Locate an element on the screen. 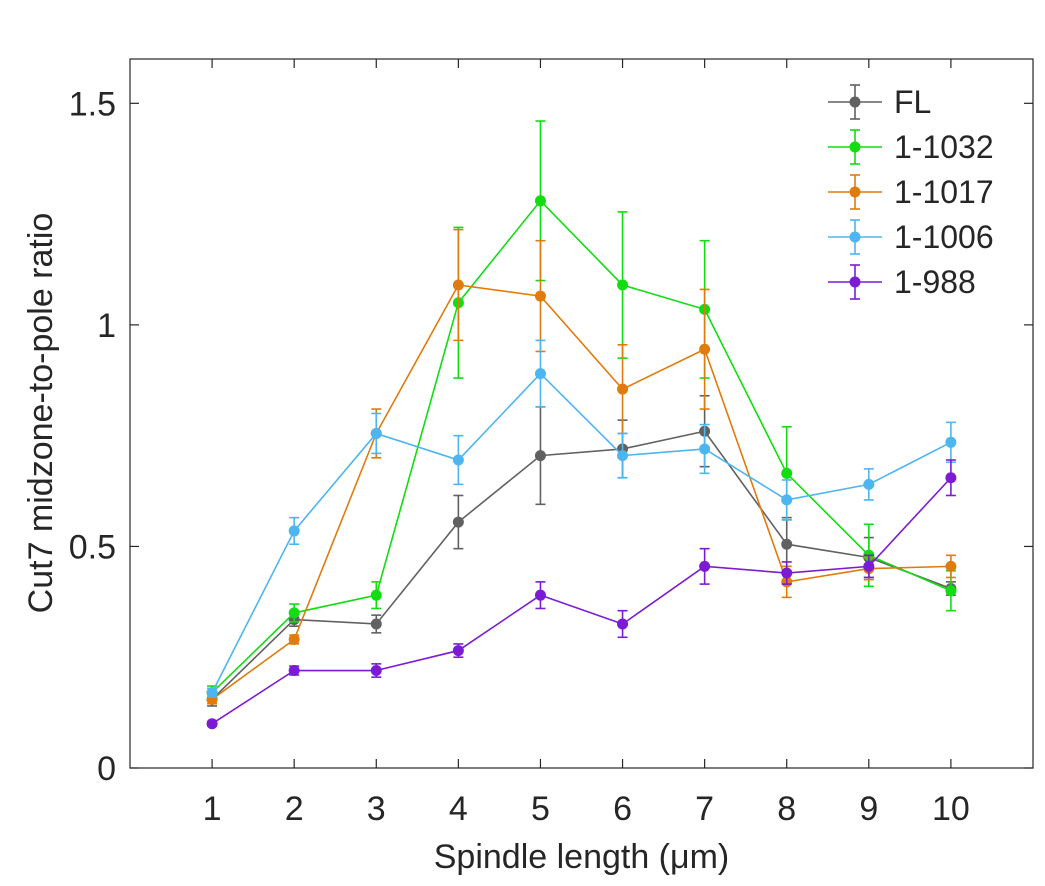 This screenshot has height=886, width=1045. x-tick-label: 8 is located at coordinates (786, 809).